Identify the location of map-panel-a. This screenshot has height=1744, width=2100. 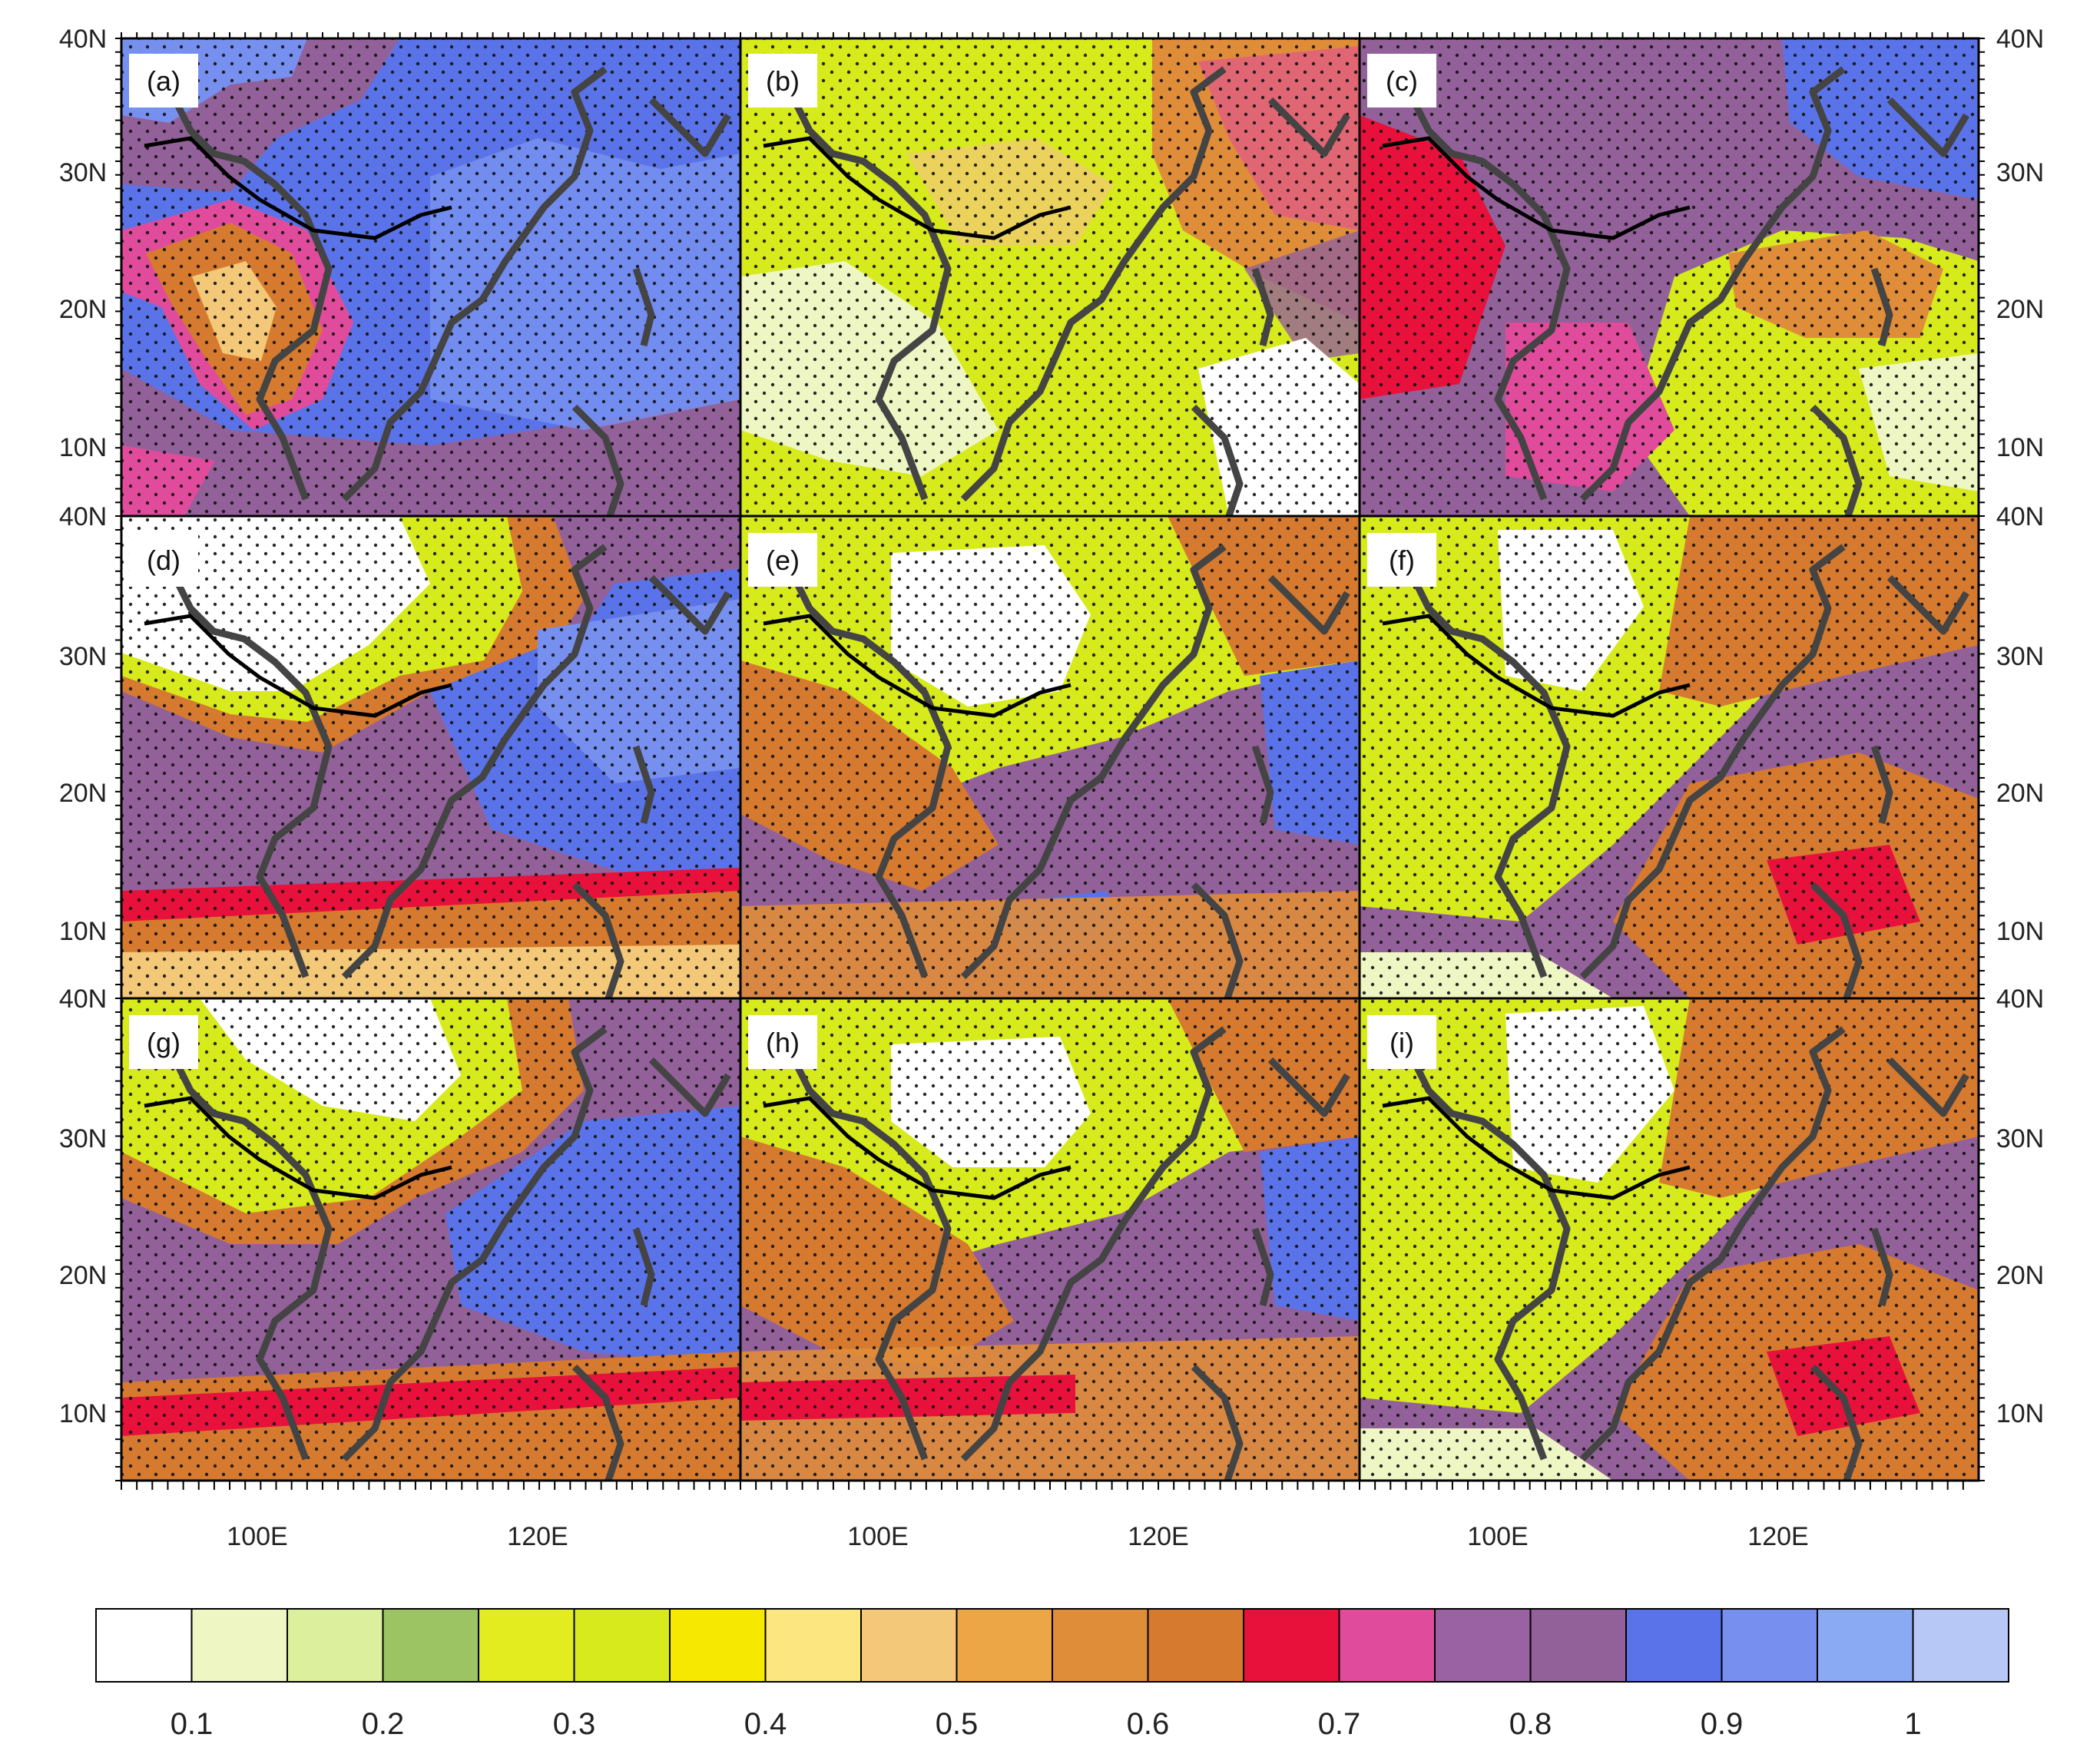
(430, 277).